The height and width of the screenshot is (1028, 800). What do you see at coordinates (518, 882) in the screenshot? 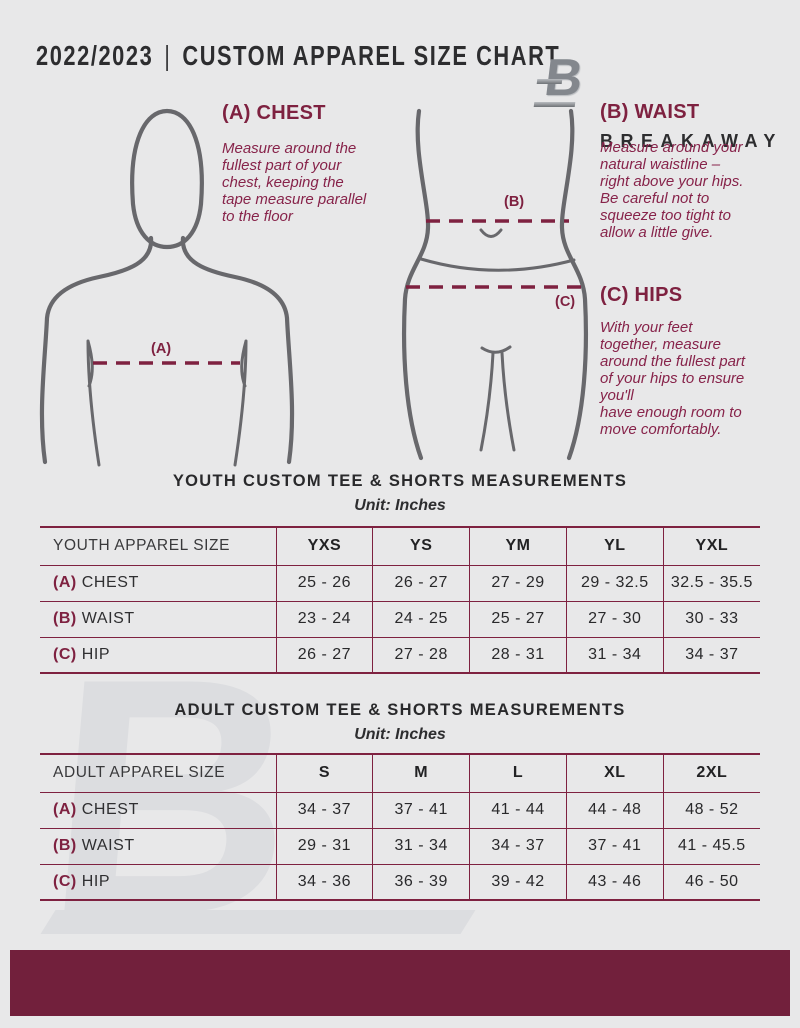
I see `table-cell: 39 - 42` at bounding box center [518, 882].